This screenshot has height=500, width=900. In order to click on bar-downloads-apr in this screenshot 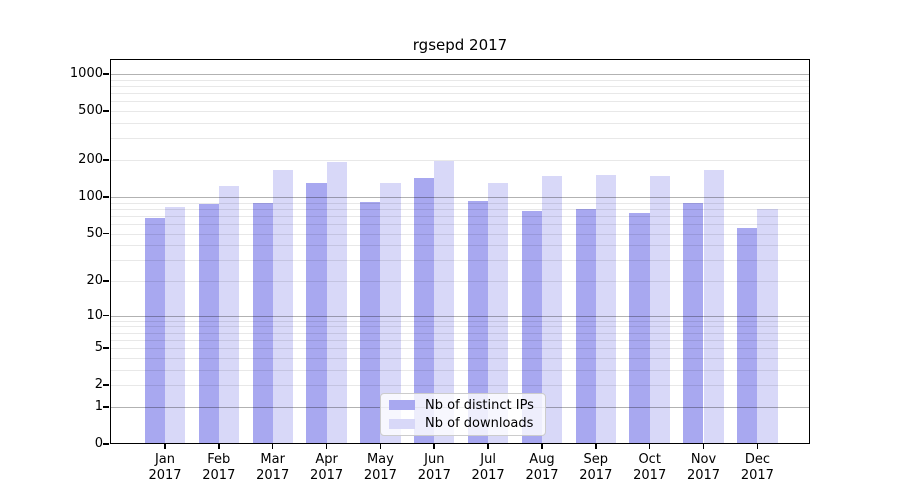, I will do `click(336, 302)`.